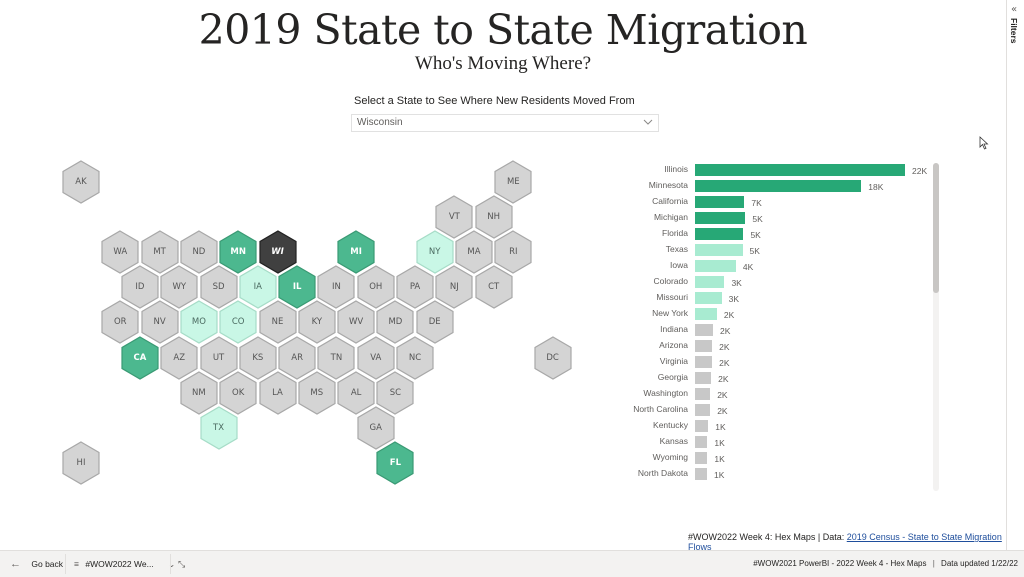  I want to click on bar-row: Minnesota 18K, so click(770, 187).